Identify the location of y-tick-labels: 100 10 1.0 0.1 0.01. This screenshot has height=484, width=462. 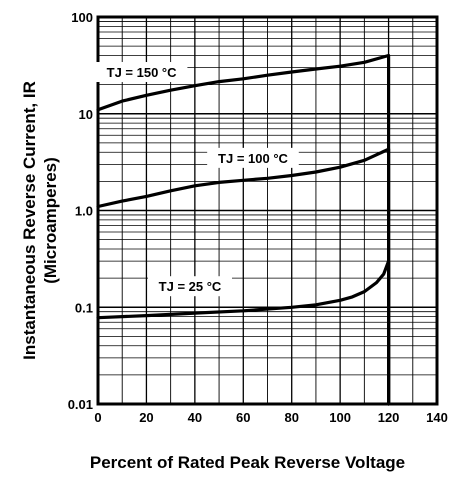
(80, 211).